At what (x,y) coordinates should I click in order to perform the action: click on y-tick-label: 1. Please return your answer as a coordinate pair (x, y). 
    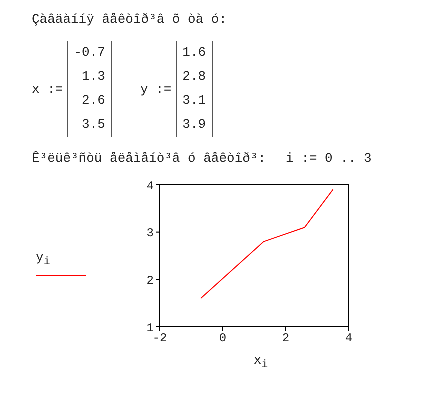
    Looking at the image, I should click on (150, 328).